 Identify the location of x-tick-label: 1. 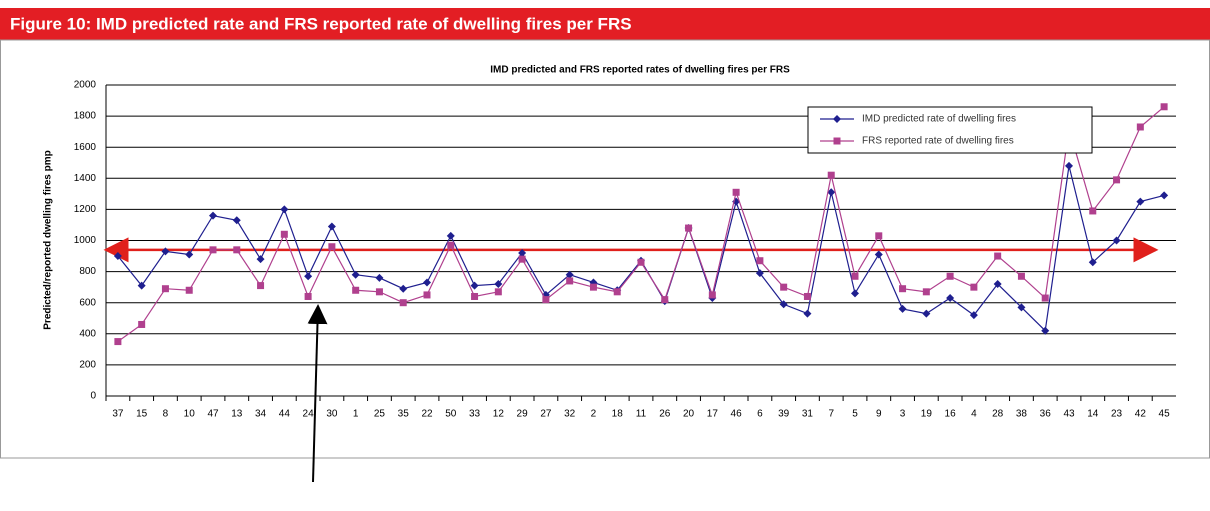
(356, 414).